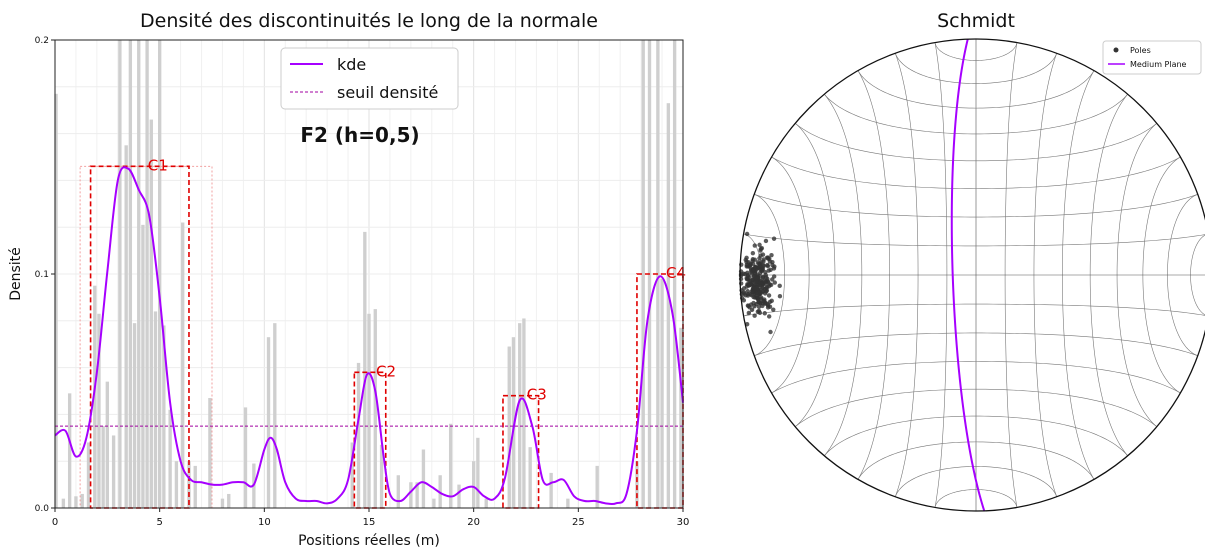  Describe the element at coordinates (1158, 64) in the screenshot. I see `legend-plane-label: Medium Plane` at that location.